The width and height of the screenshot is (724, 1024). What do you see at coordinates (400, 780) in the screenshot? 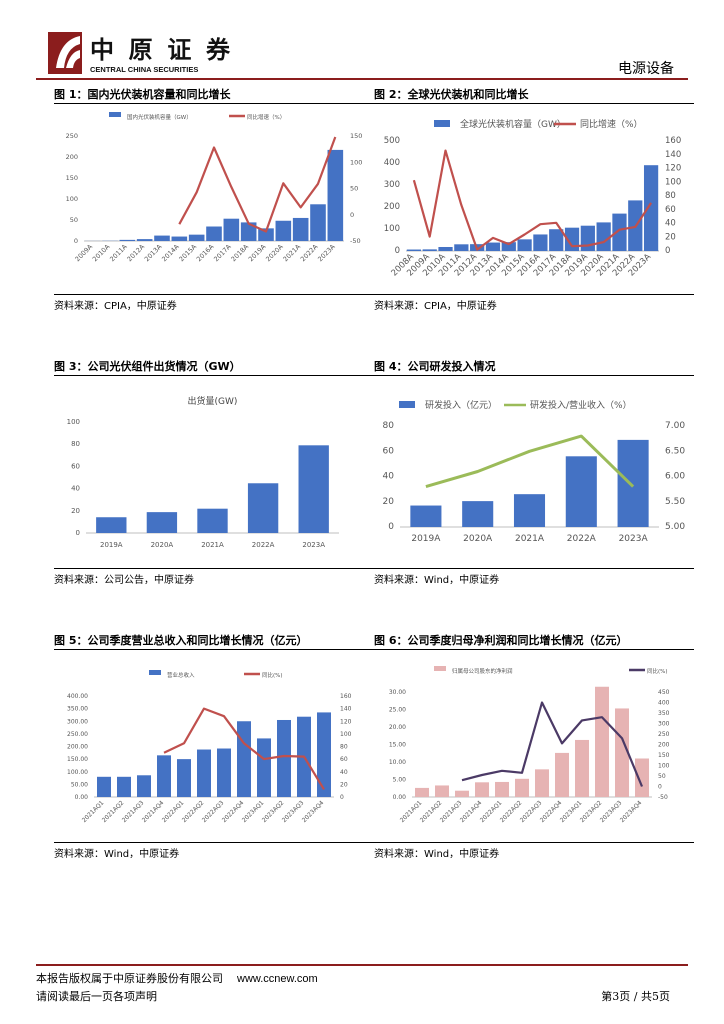
I see `y-left-tick-label: 5.00` at bounding box center [400, 780].